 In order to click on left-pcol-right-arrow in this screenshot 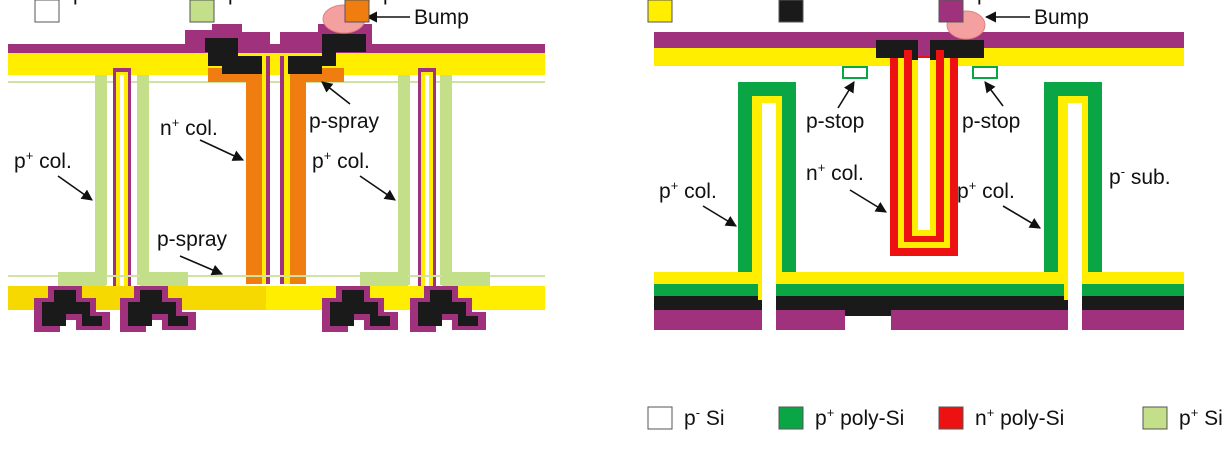, I will do `click(377, 188)`.